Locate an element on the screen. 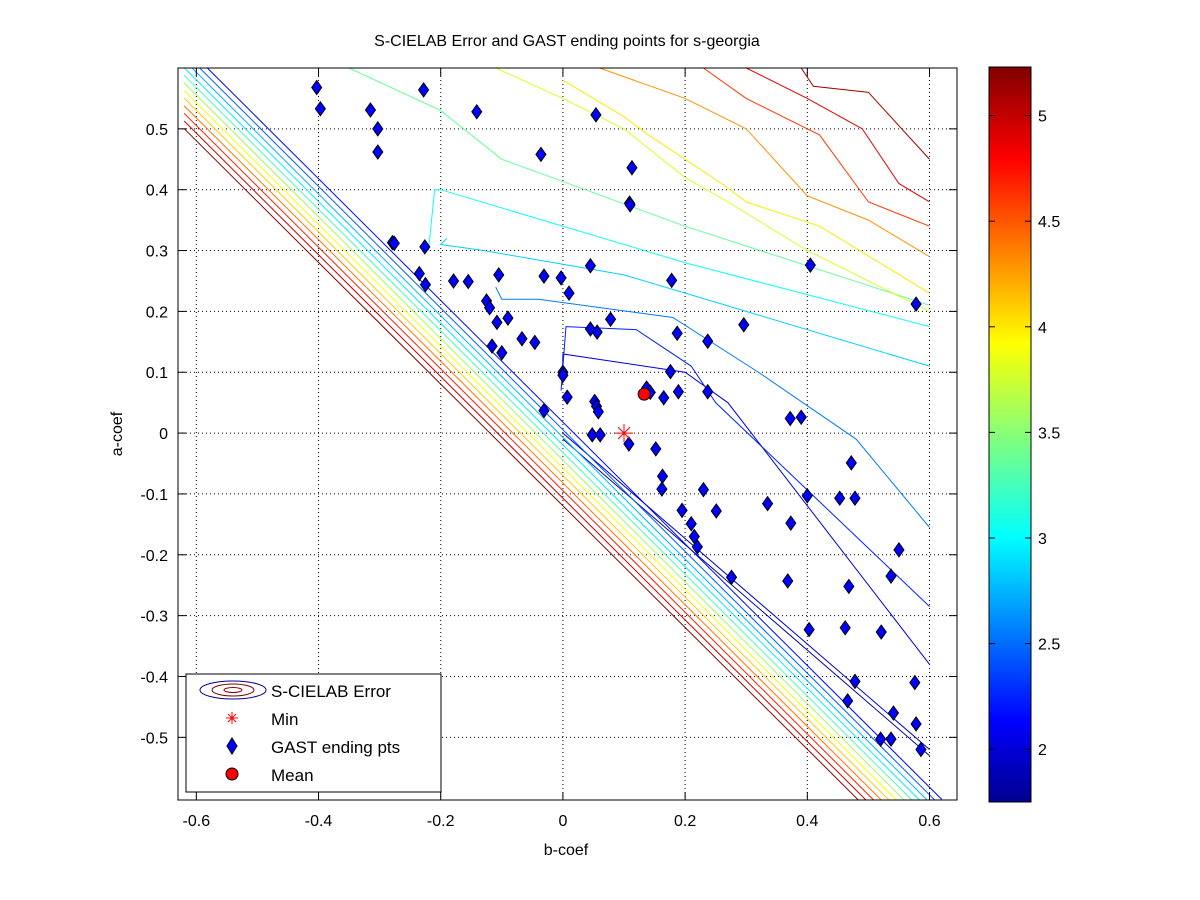 The image size is (1200, 900). colorbar-tick-label: 2.5 is located at coordinates (1049, 645).